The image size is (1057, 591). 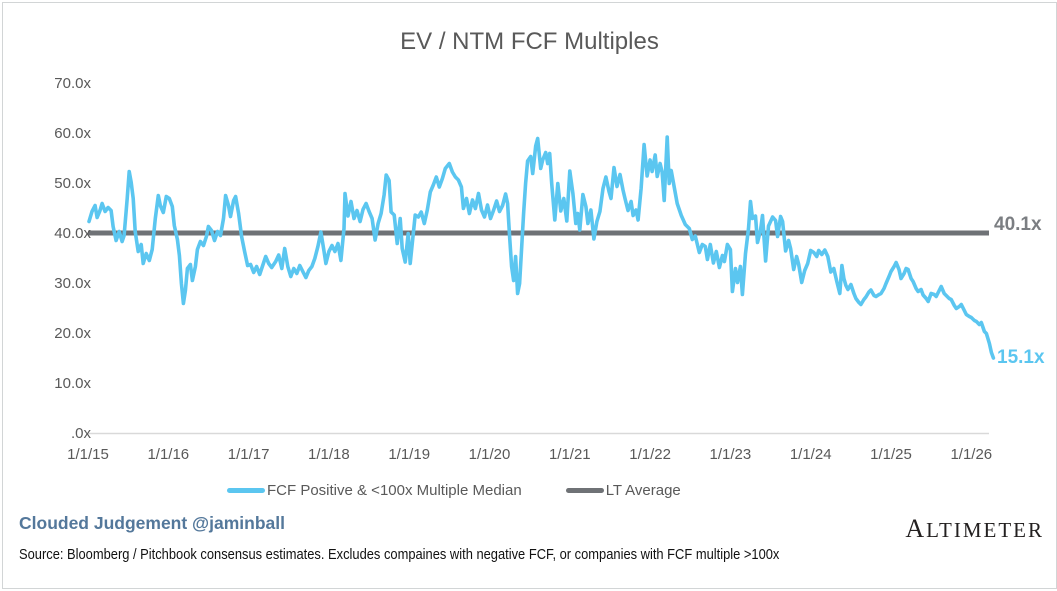 What do you see at coordinates (246, 490) in the screenshot?
I see `median-line-swatch-icon` at bounding box center [246, 490].